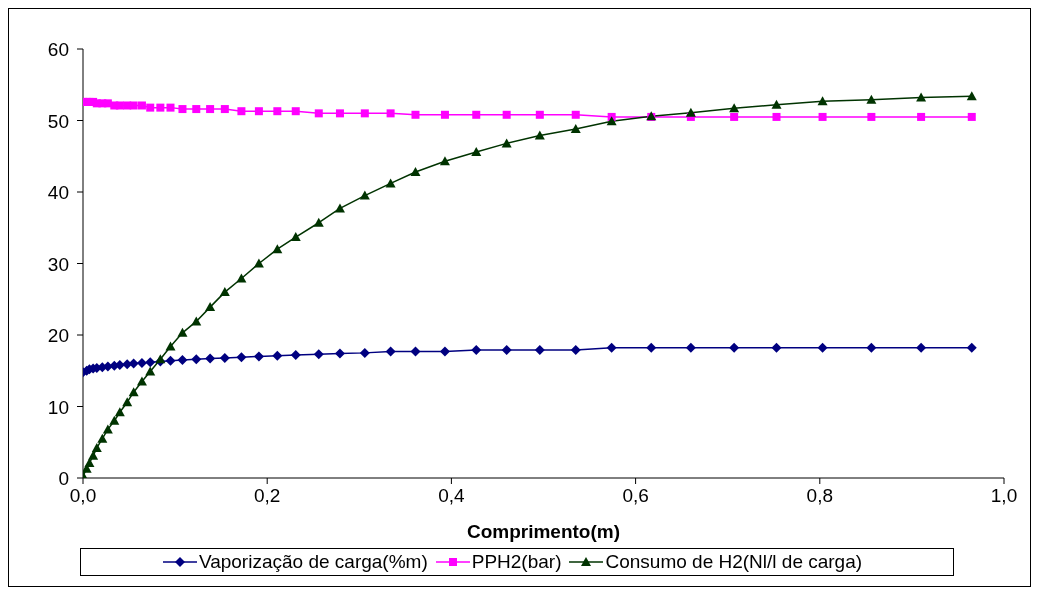 The image size is (1037, 593). What do you see at coordinates (313, 562) in the screenshot?
I see `legend-label: Vaporização de carga(%m)` at bounding box center [313, 562].